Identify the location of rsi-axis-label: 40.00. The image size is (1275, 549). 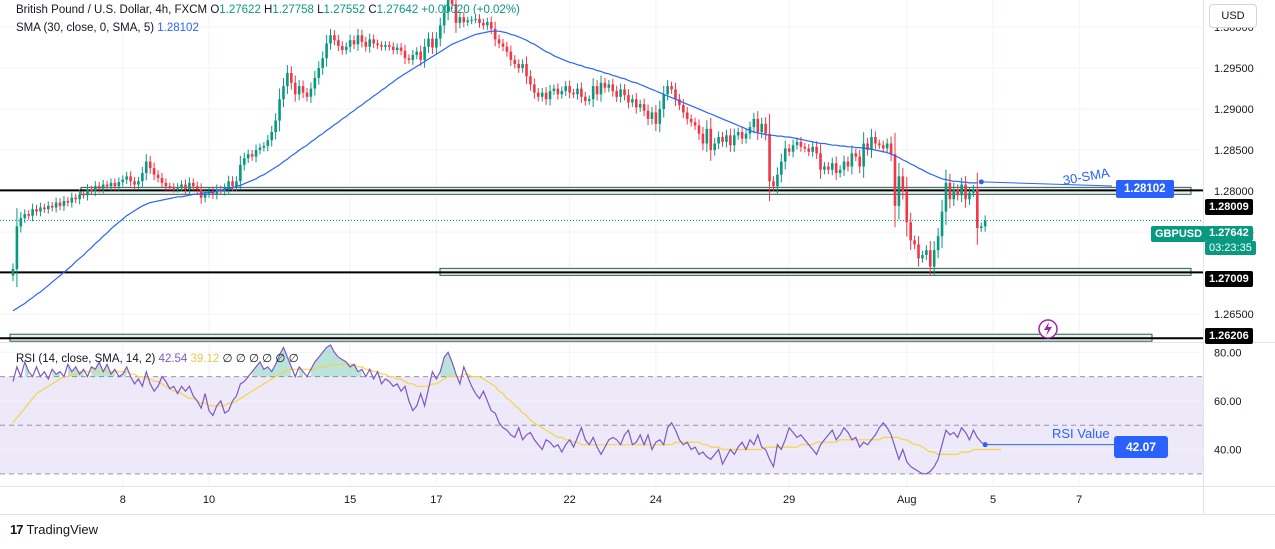
(1228, 451).